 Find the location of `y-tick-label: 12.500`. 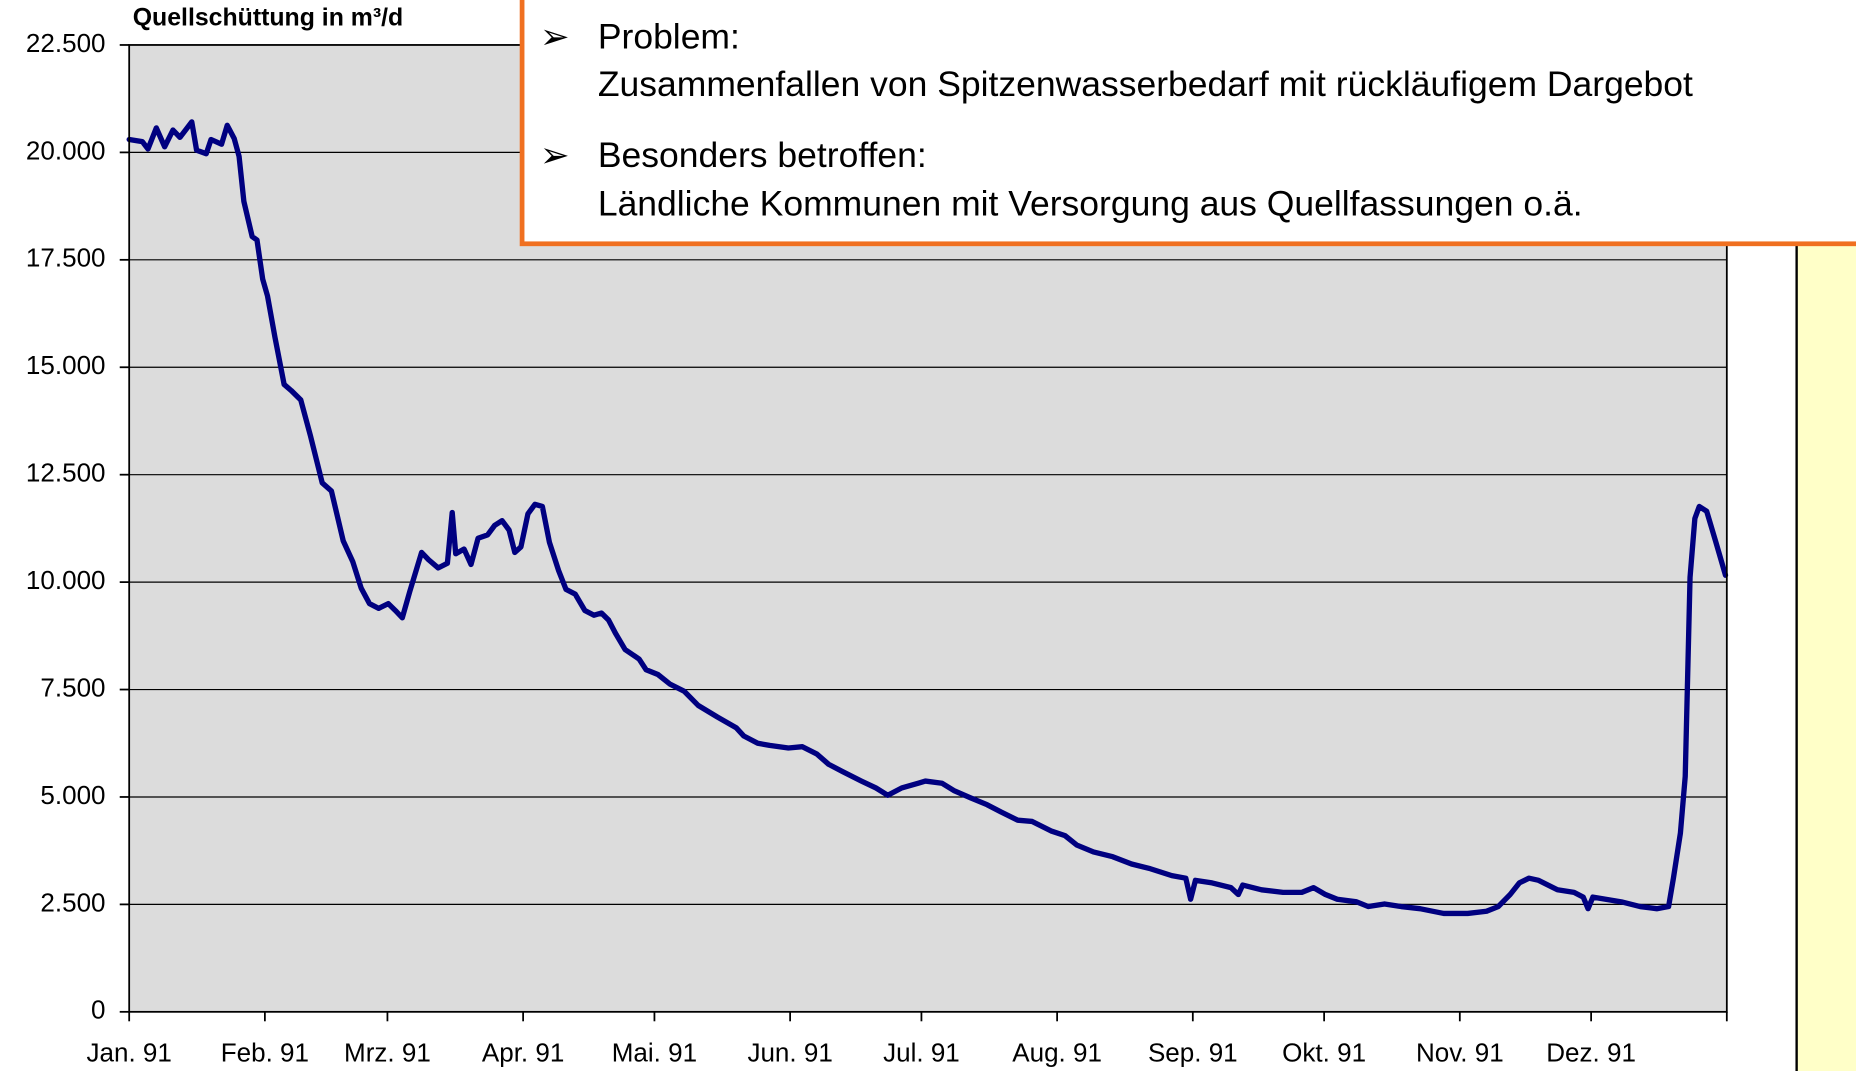

y-tick-label: 12.500 is located at coordinates (66, 473).